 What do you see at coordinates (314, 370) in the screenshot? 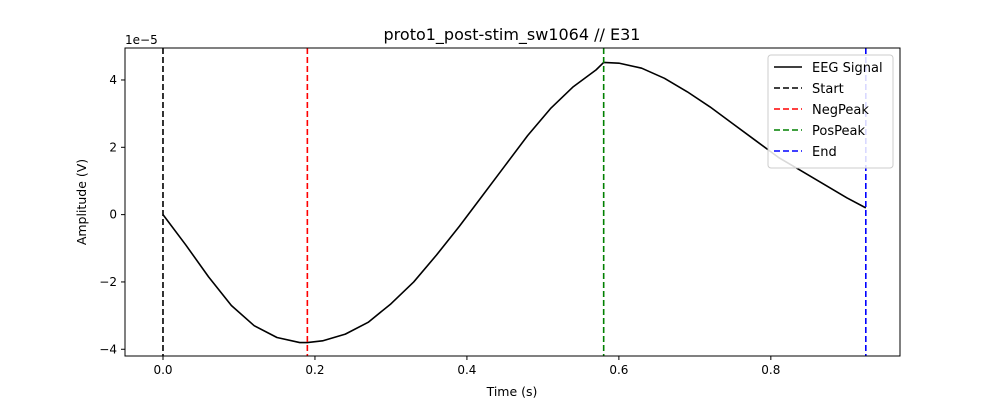
I see `x-tick-label: 0.2` at bounding box center [314, 370].